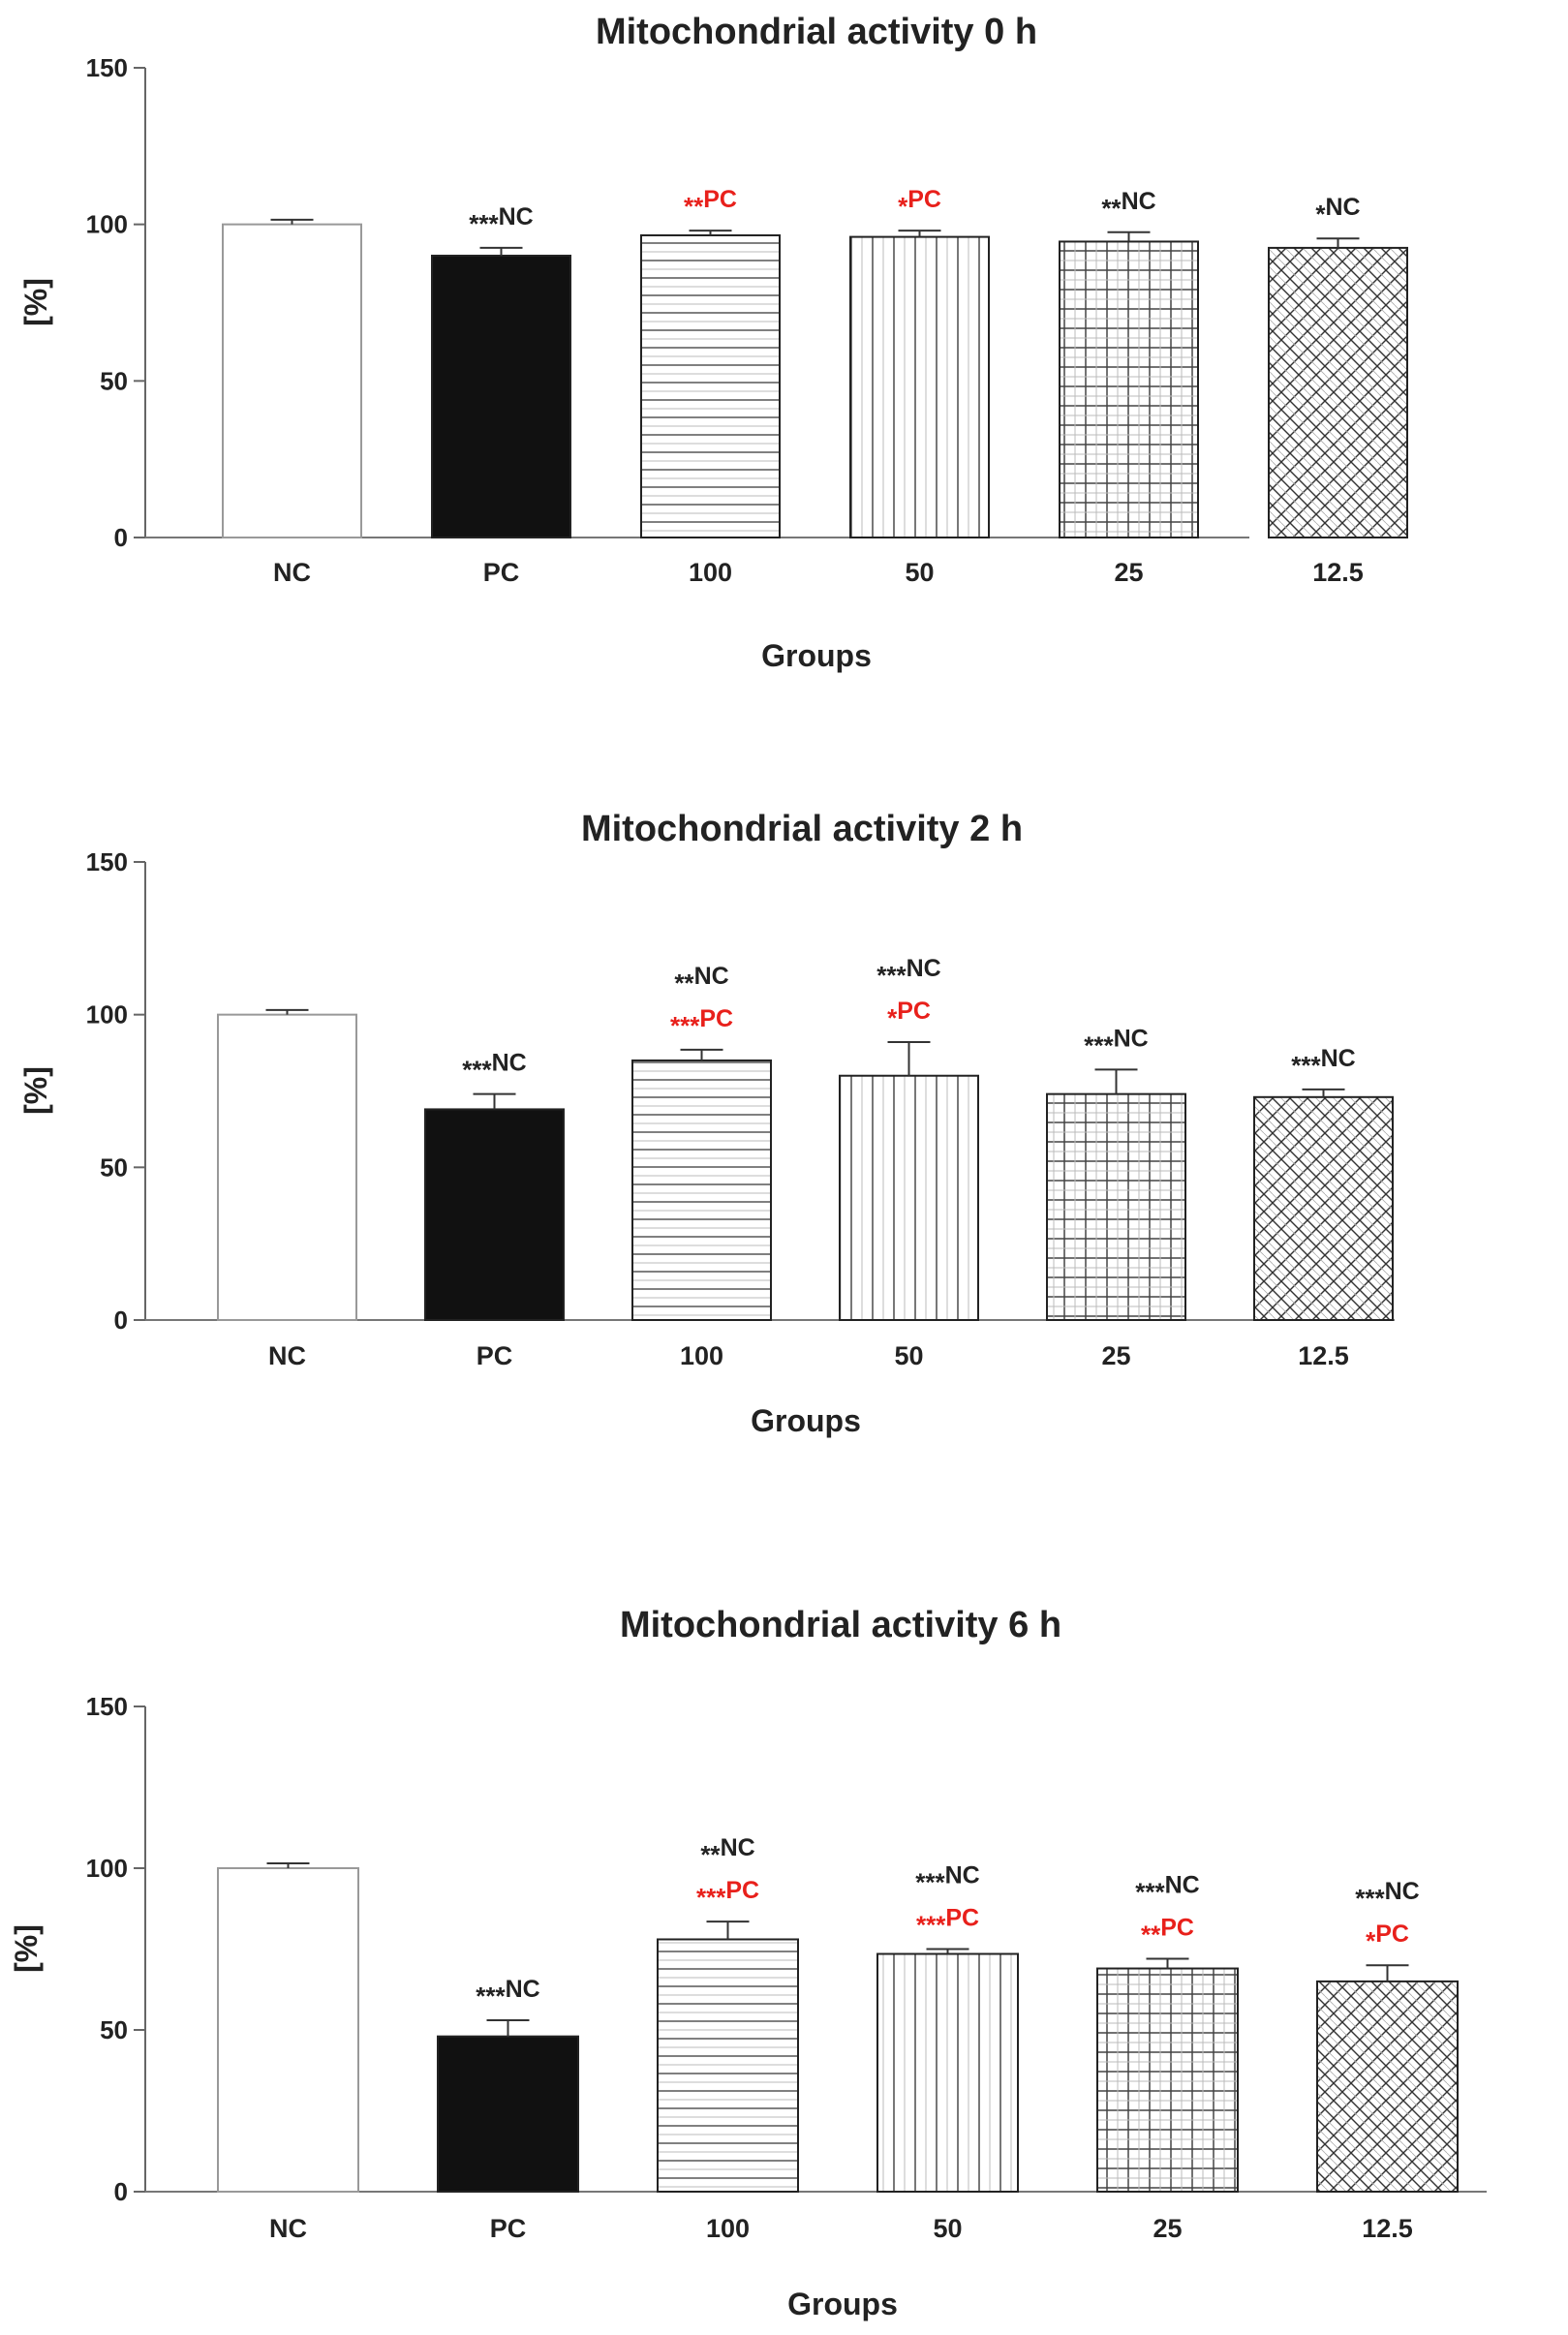  What do you see at coordinates (840, 1625) in the screenshot?
I see `chart-title: Mitochondrial activity 6 h` at bounding box center [840, 1625].